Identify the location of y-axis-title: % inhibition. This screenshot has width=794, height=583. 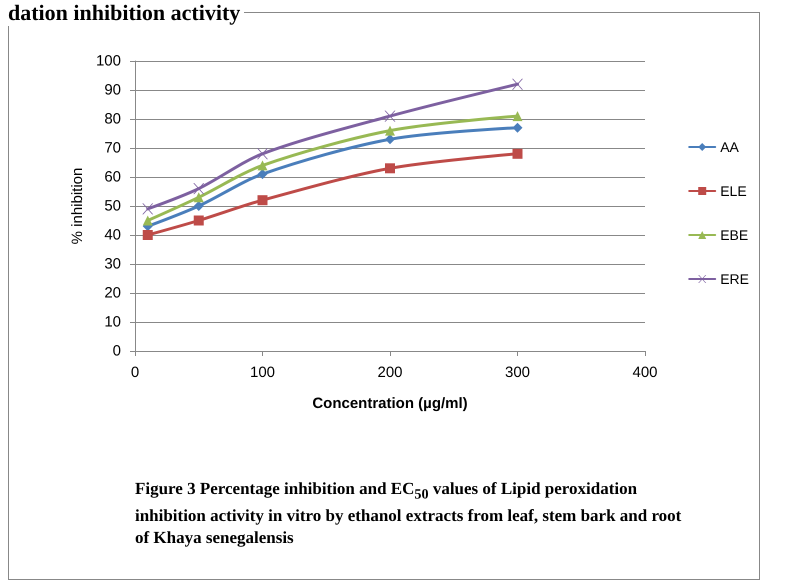
(77, 206).